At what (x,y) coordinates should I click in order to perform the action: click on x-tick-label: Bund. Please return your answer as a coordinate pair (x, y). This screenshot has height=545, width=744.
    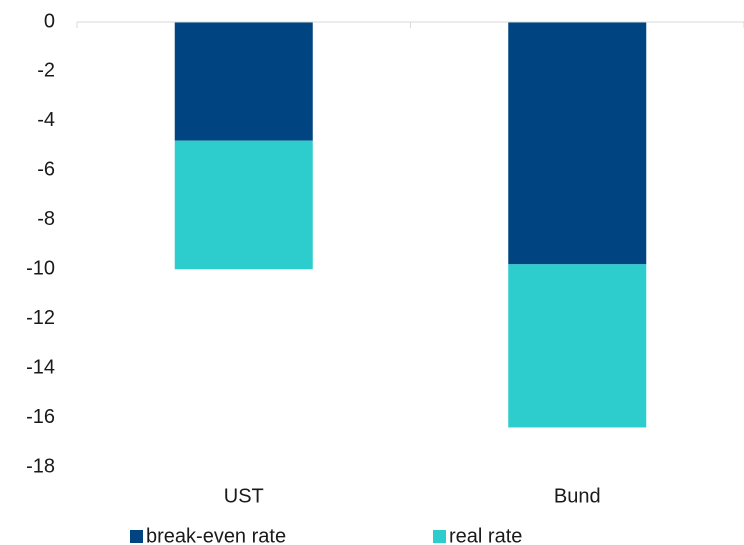
    Looking at the image, I should click on (577, 496).